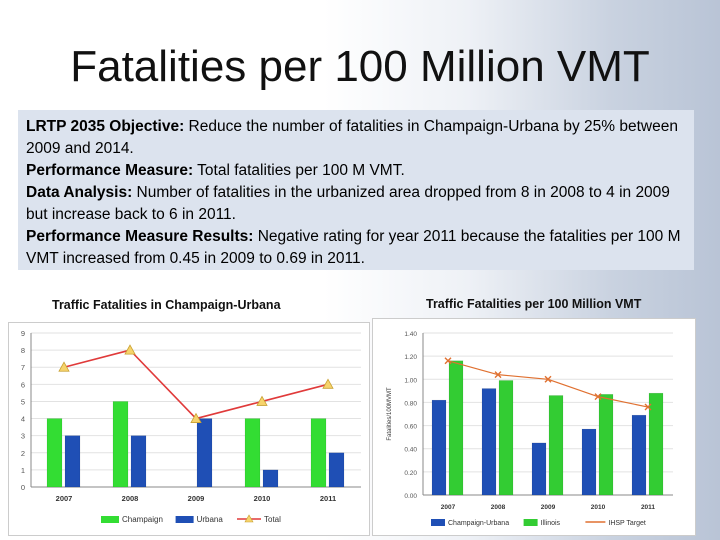  I want to click on bar-champaign-2008, so click(120, 444).